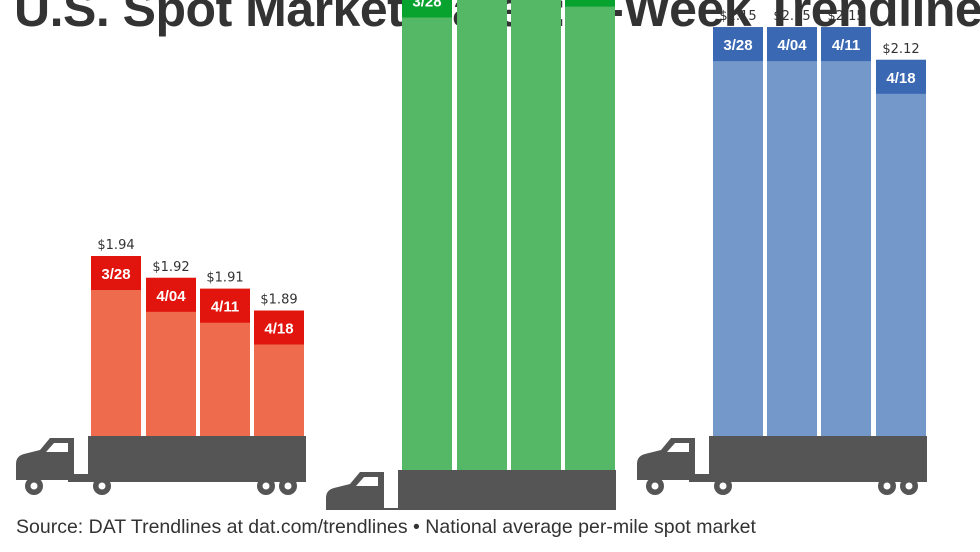 The width and height of the screenshot is (980, 552). Describe the element at coordinates (170, 267) in the screenshot. I see `bar-value-label: $1.92` at that location.